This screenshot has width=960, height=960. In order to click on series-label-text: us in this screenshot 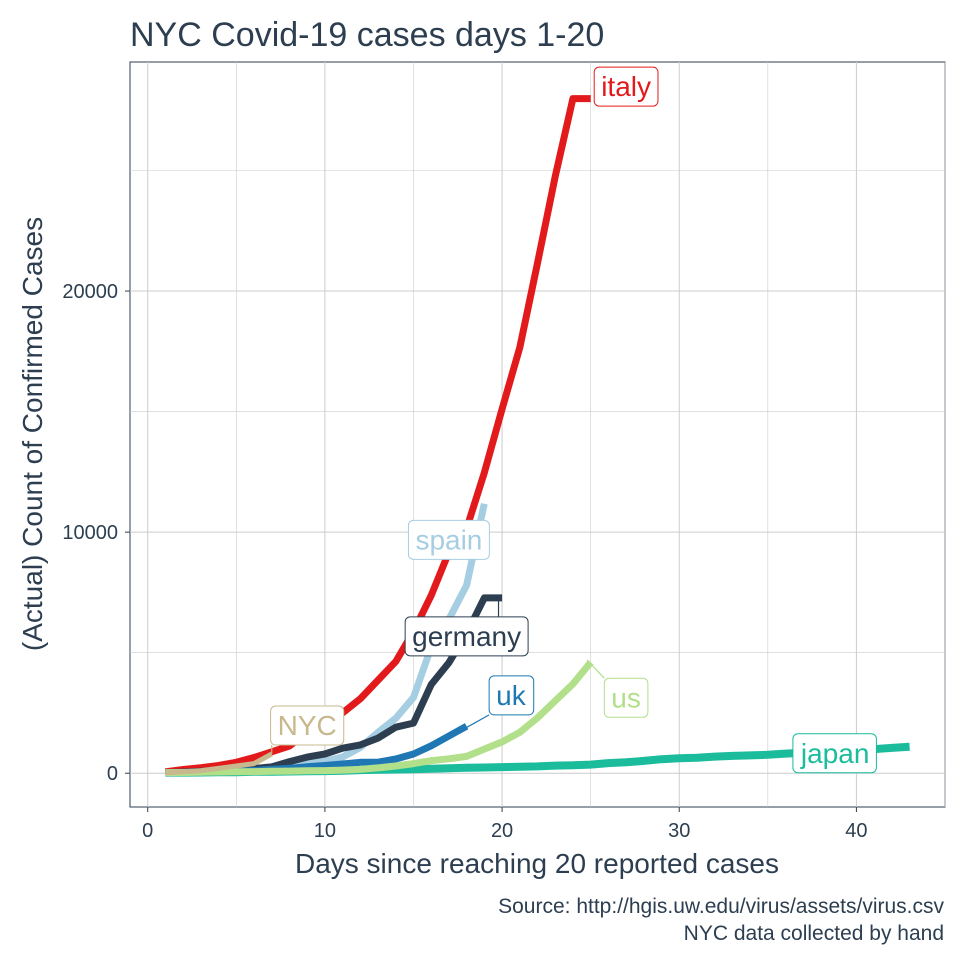, I will do `click(626, 697)`.